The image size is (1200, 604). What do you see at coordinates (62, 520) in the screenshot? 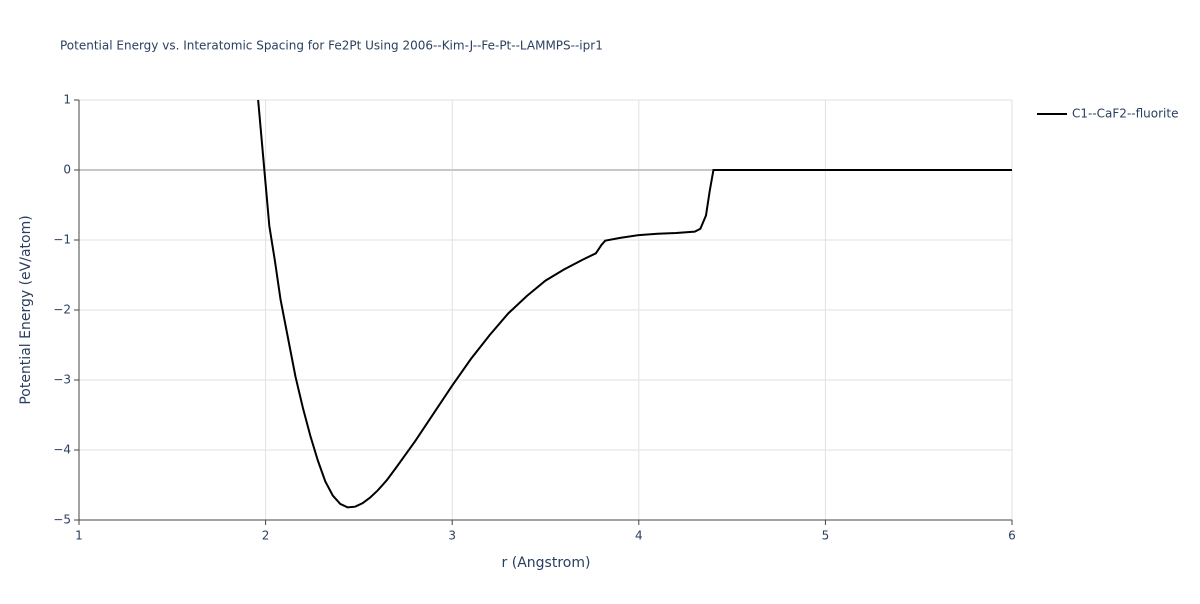
I see `y-tick-label: −5` at bounding box center [62, 520].